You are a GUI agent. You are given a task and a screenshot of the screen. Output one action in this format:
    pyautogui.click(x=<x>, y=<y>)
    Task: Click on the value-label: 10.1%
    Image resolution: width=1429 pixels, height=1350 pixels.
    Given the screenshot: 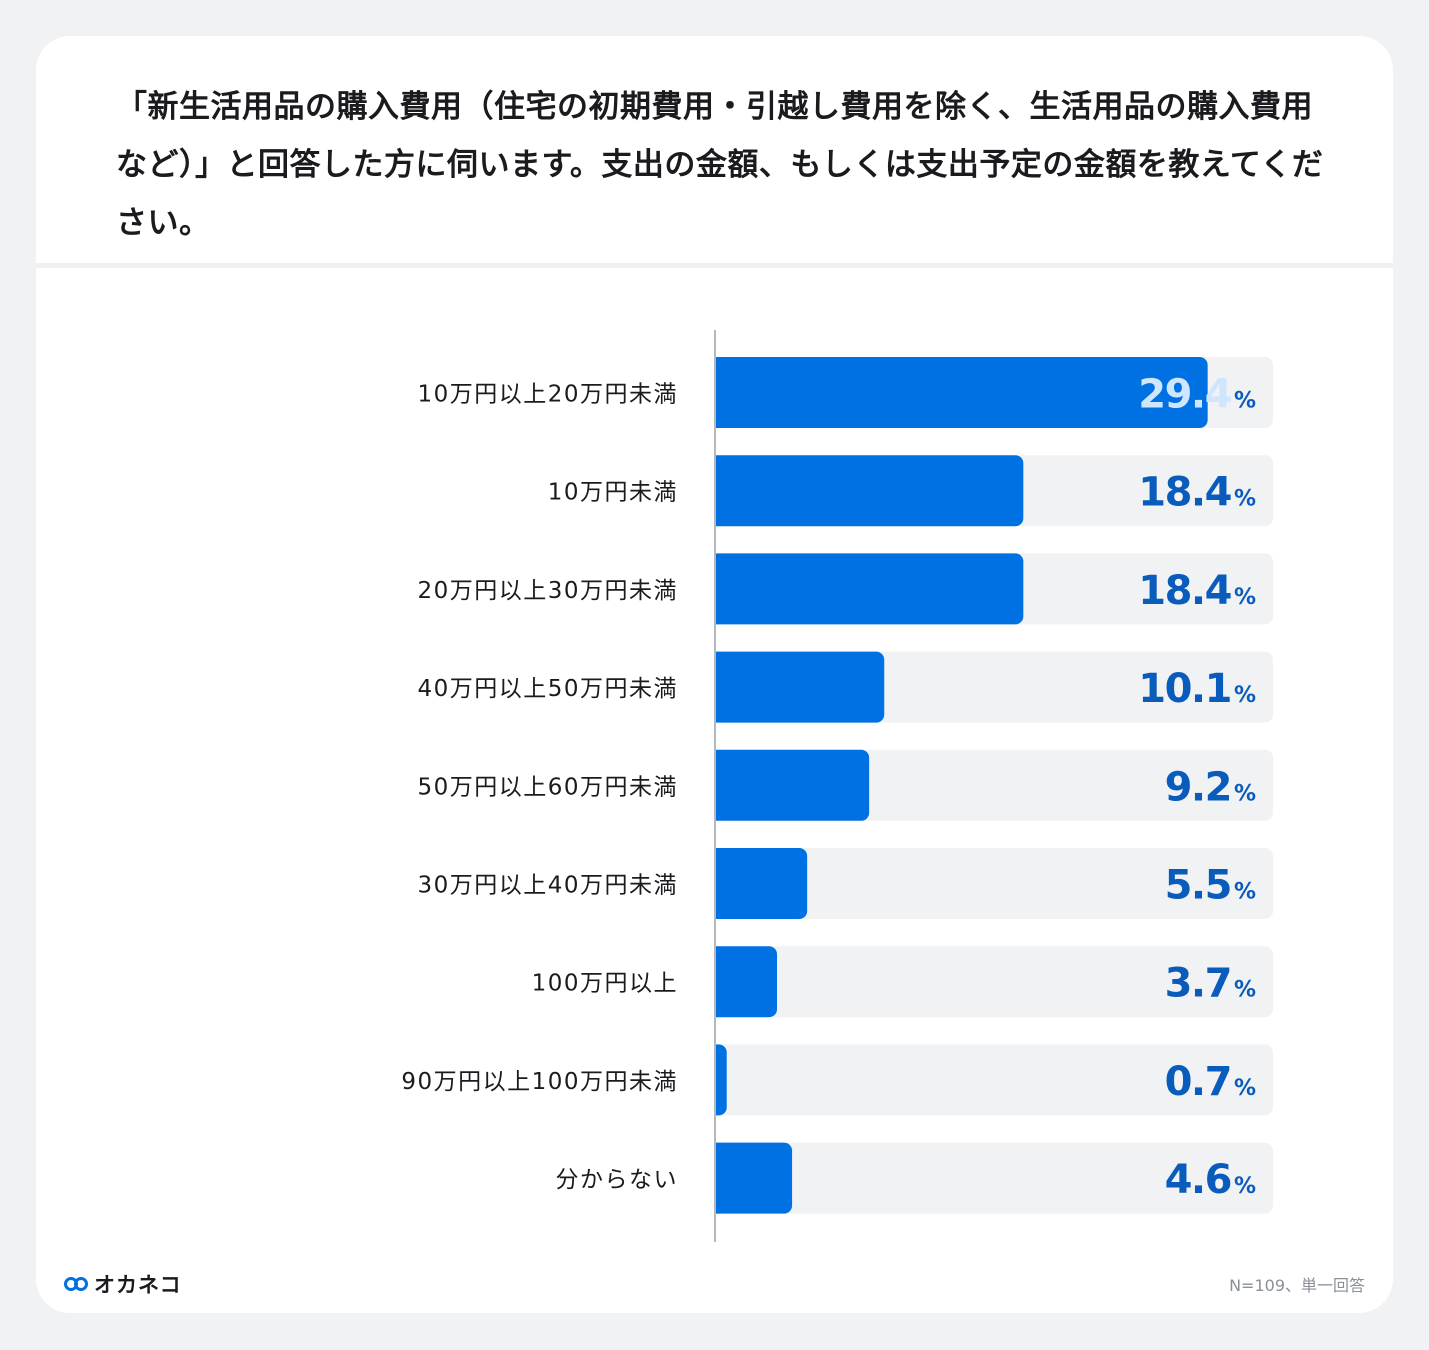 What is the action you would take?
    pyautogui.click(x=1197, y=689)
    